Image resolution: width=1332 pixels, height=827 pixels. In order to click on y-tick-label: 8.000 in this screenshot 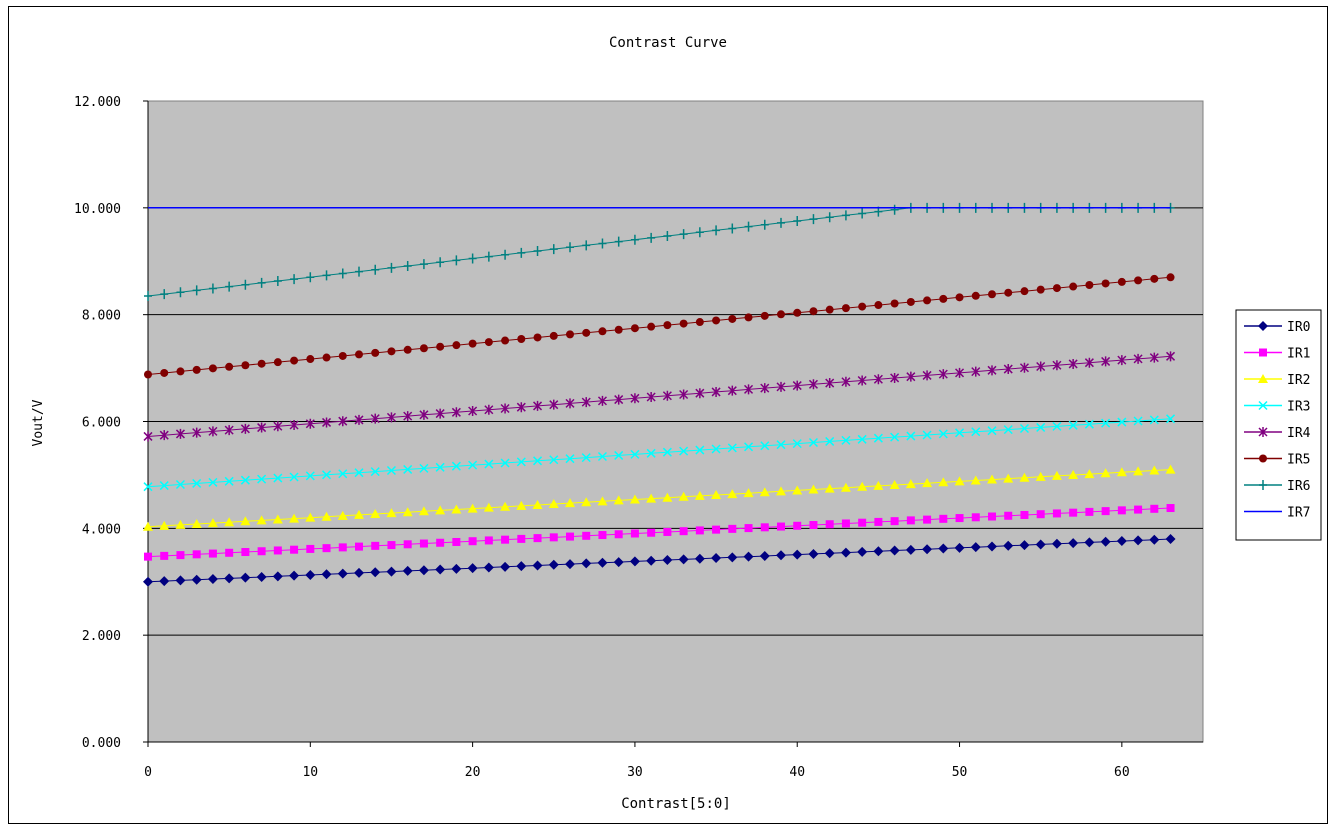, I will do `click(101, 316)`.